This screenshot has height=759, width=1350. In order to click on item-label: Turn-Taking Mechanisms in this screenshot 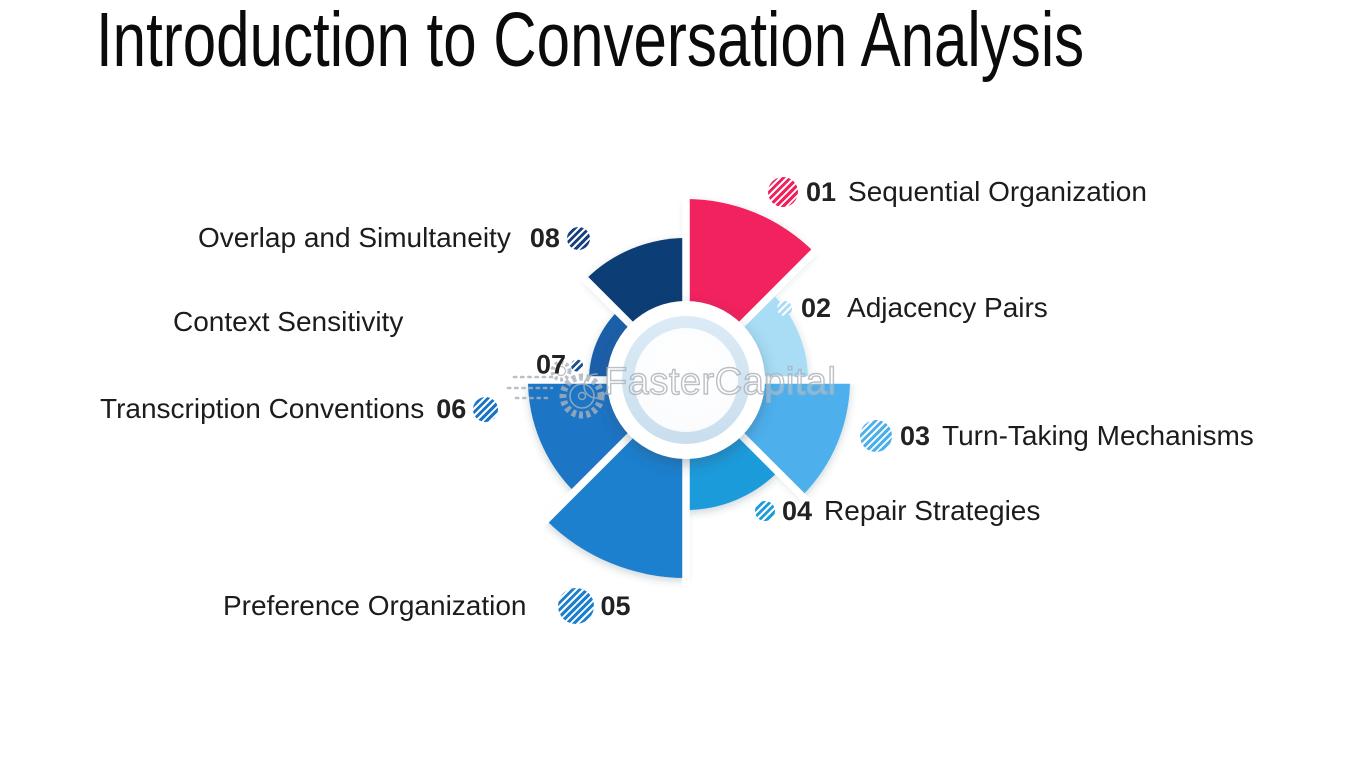, I will do `click(1098, 435)`.